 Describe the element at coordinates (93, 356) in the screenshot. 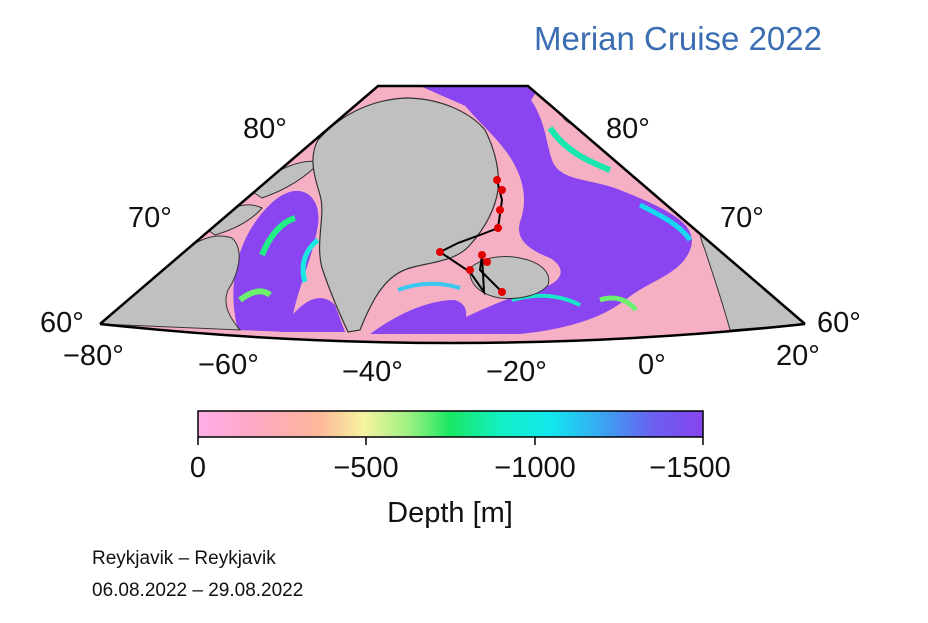

I see `lon-label-neg80: −80°` at that location.